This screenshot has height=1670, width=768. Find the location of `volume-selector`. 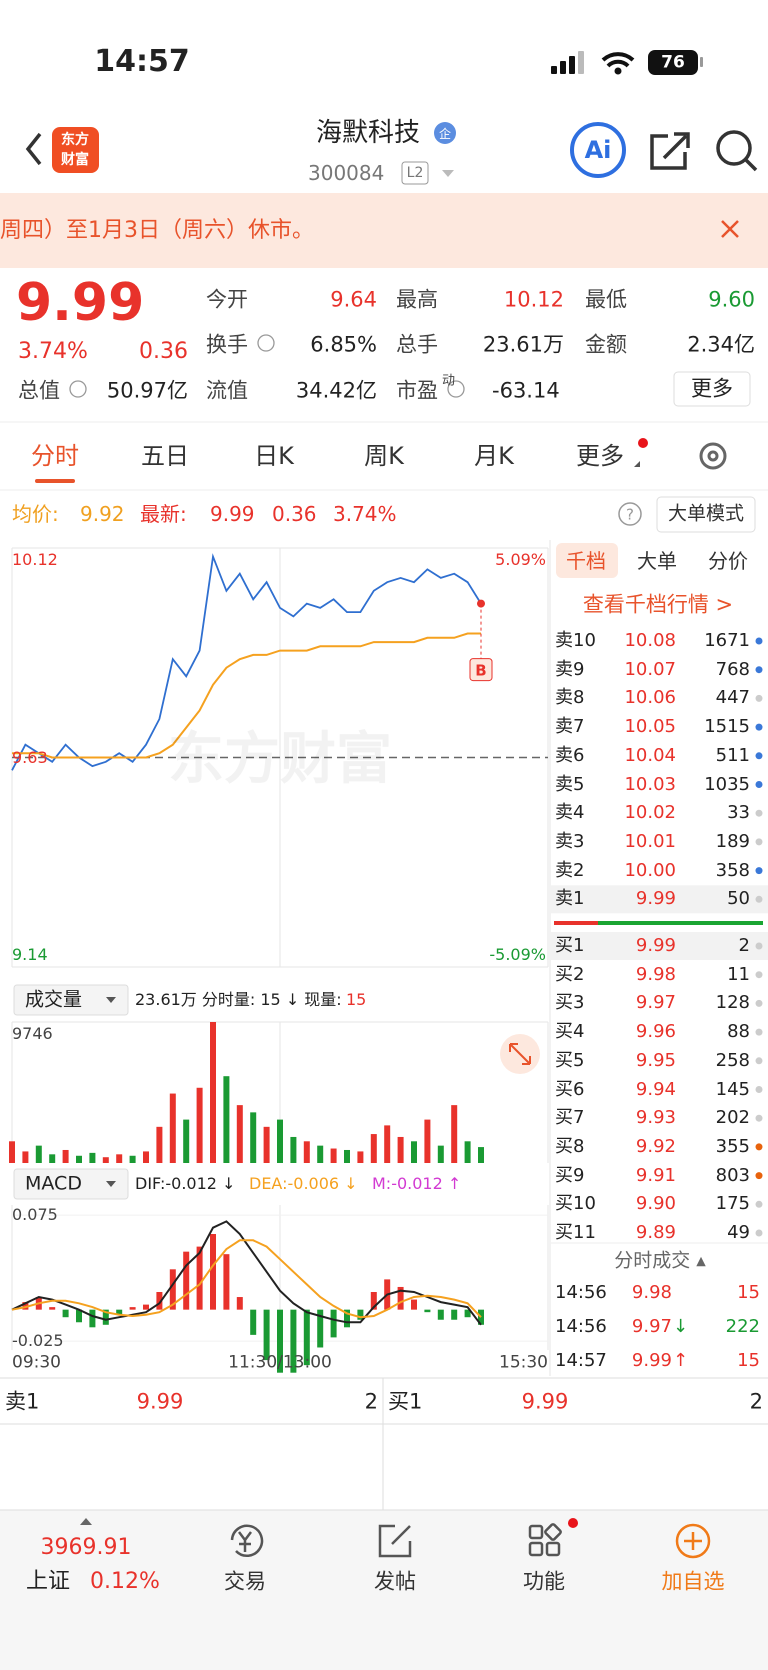

volume-selector is located at coordinates (71, 1000).